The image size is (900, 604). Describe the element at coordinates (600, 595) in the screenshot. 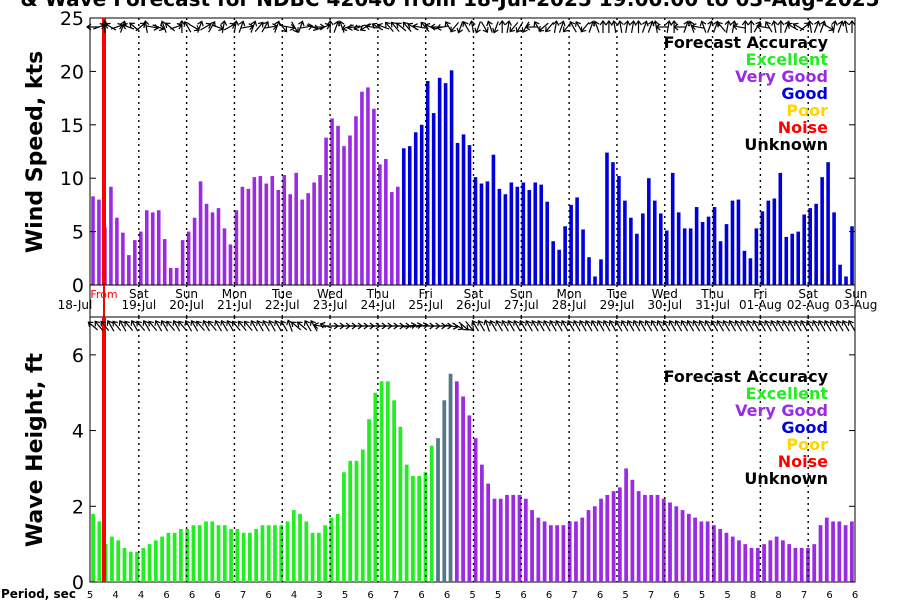

I see `period-value: 6` at that location.